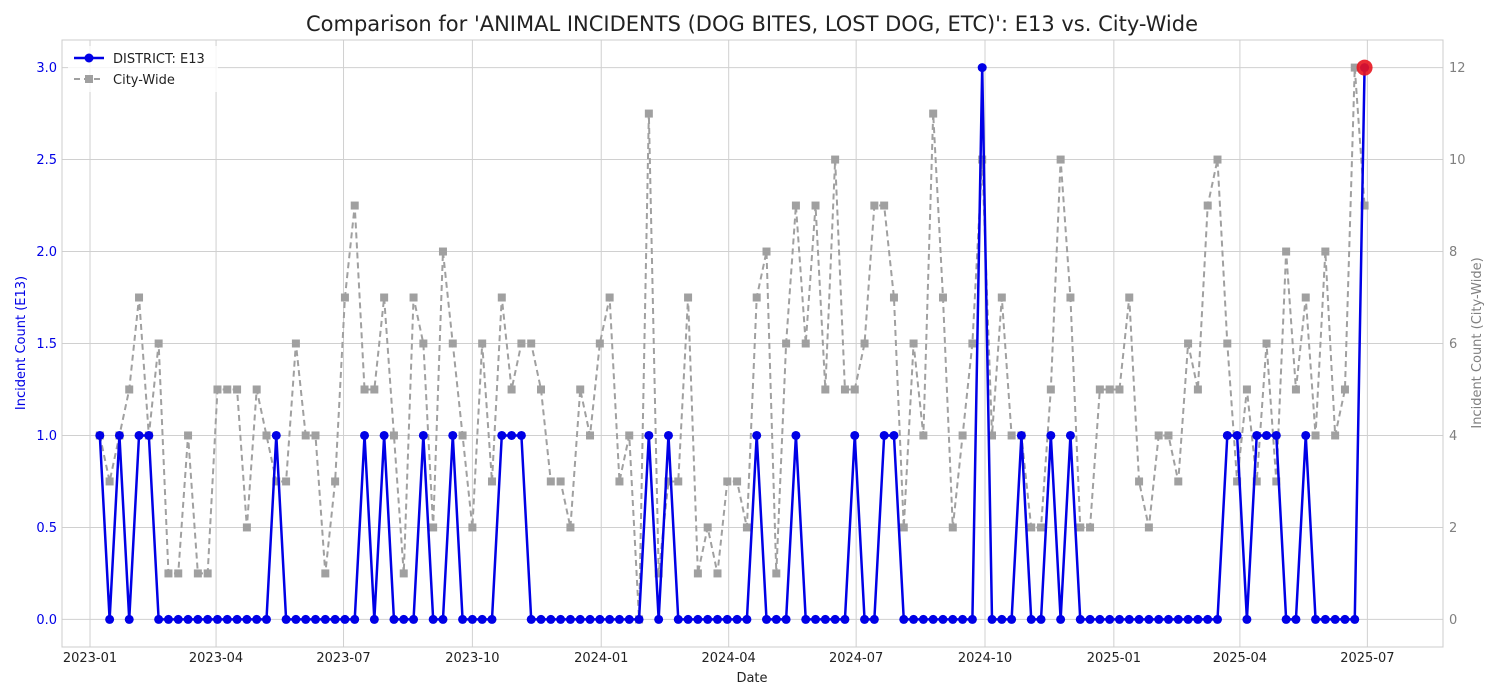  Describe the element at coordinates (46, 68) in the screenshot. I see `left-y-tick-label: 3.0` at that location.